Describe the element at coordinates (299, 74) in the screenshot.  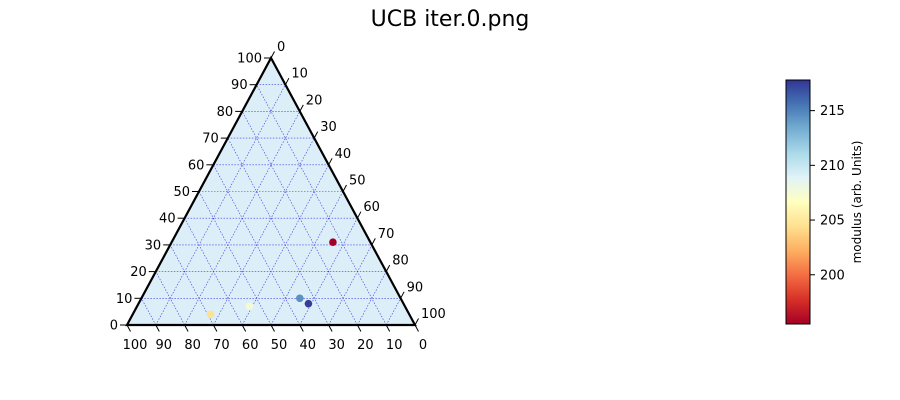
I see `right-axis-tick-label: 10` at that location.